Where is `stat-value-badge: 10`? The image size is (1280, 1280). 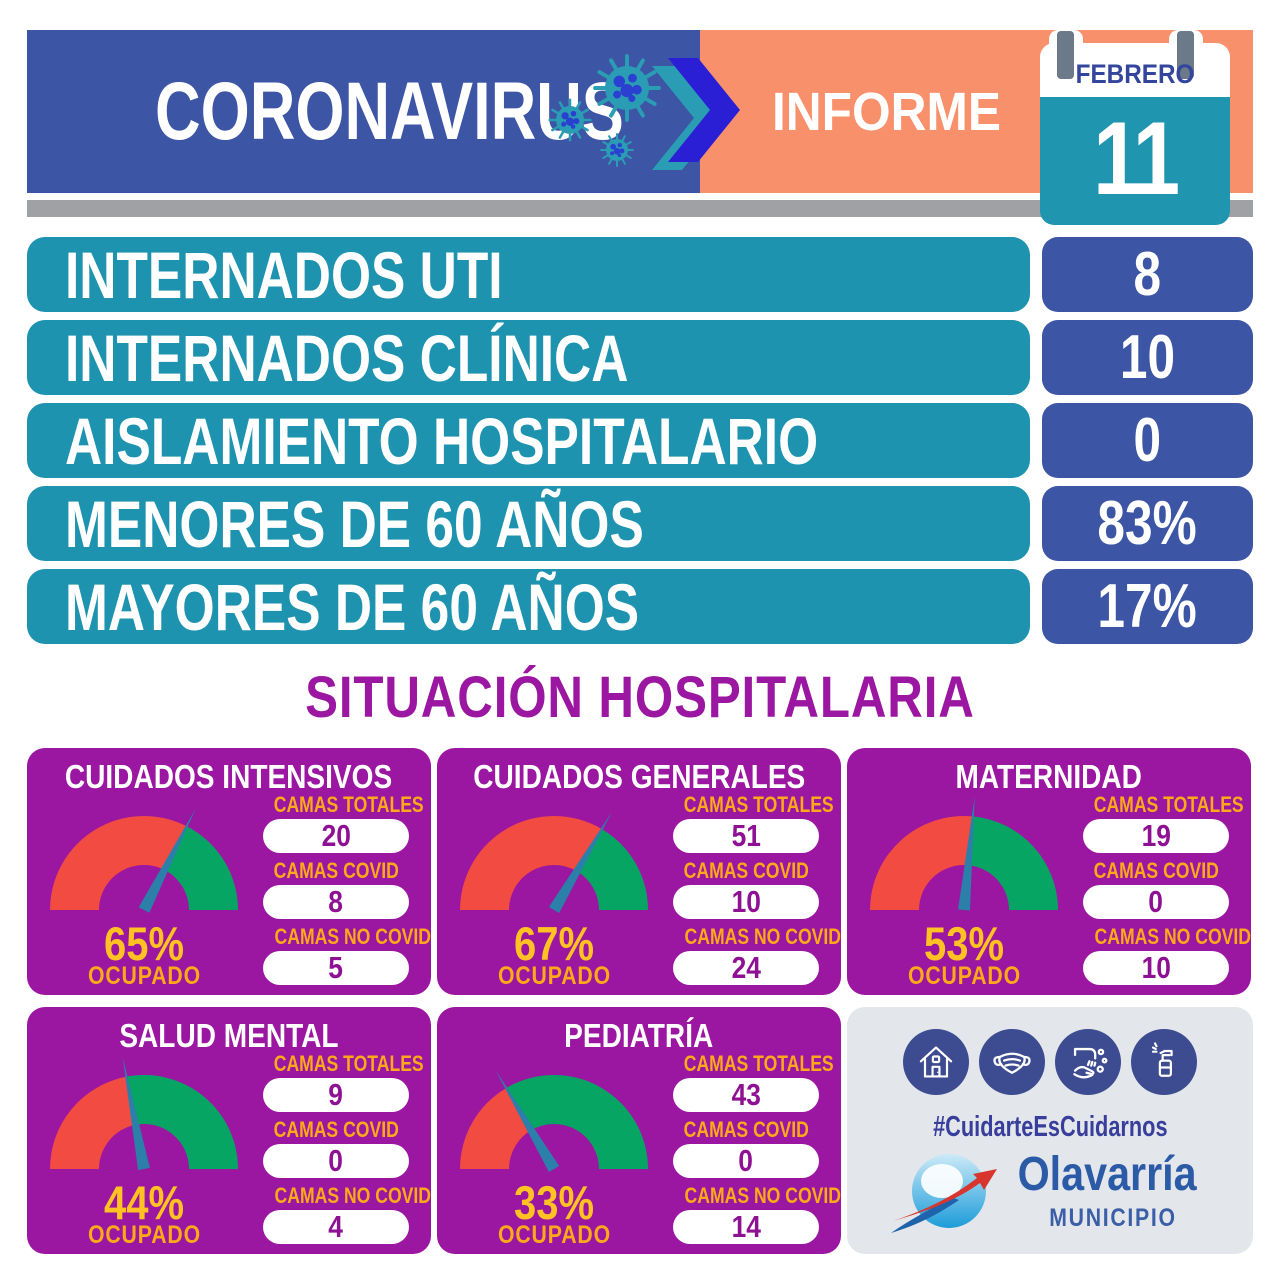
stat-value-badge: 10 is located at coordinates (1147, 357).